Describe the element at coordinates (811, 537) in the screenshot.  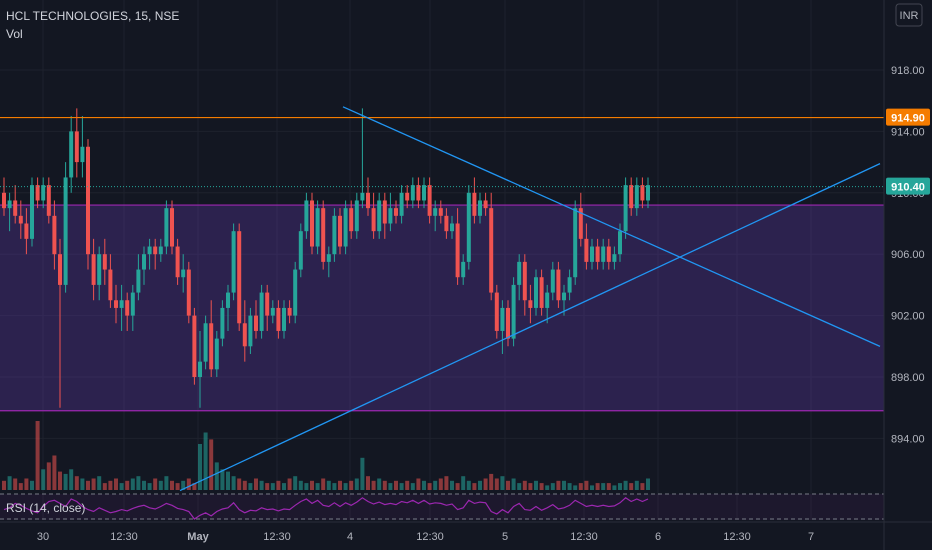
I see `time-tick-label: 7` at that location.